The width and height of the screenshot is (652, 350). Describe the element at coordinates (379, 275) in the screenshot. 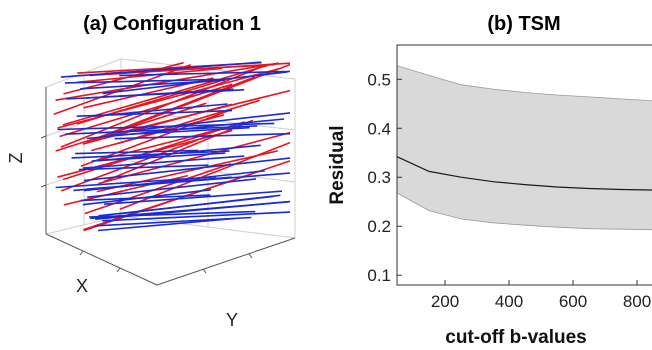

I see `y-tick-label: 0.1` at that location.